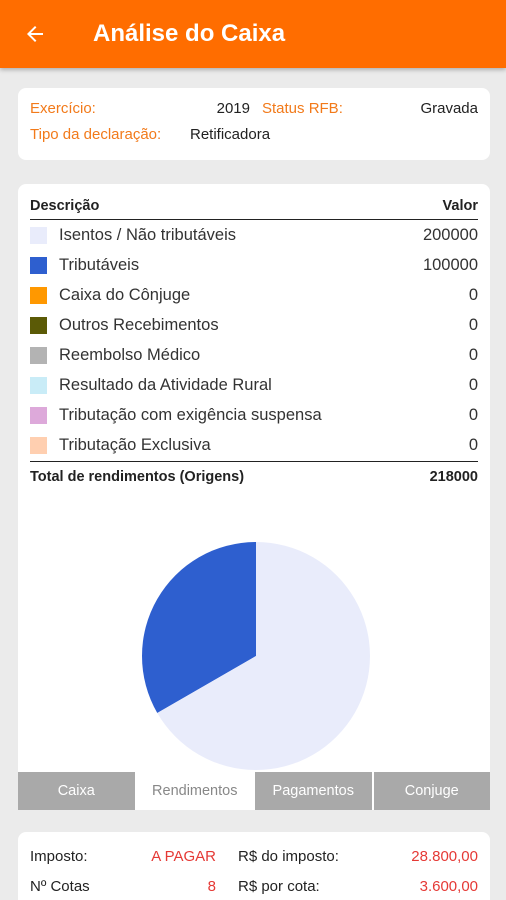 This screenshot has width=506, height=900. Describe the element at coordinates (448, 886) in the screenshot. I see `rs-cota-value: 3.600,00` at that location.